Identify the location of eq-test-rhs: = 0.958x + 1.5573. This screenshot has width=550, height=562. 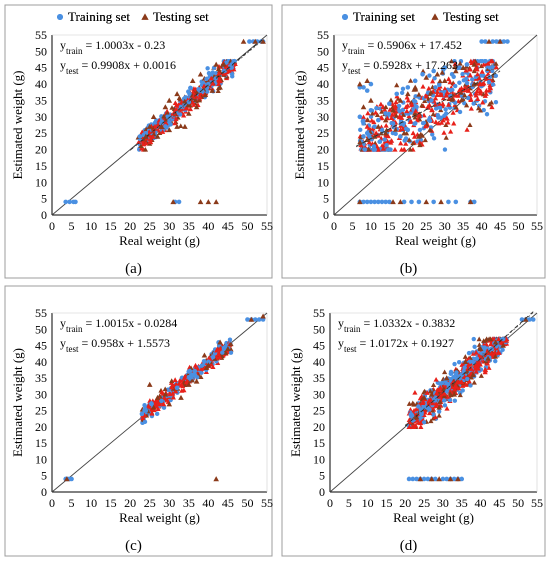
(125, 343).